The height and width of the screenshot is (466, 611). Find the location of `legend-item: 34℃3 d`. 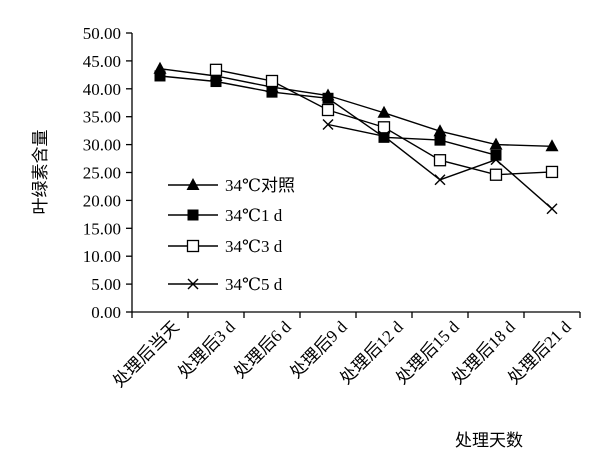

legend-item: 34℃3 d is located at coordinates (225, 246).